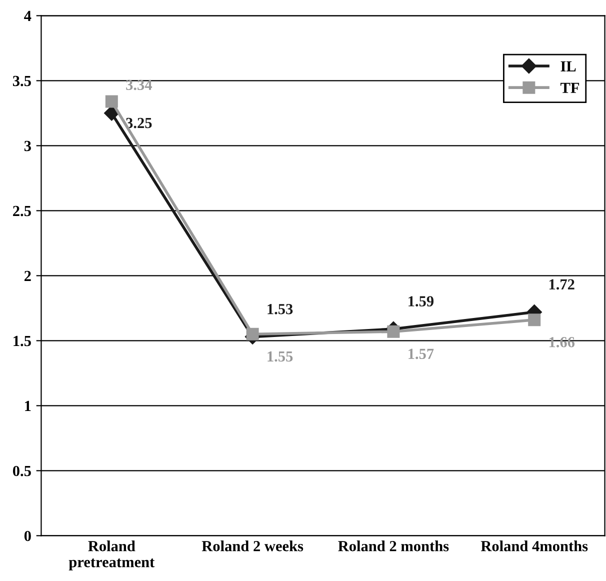  I want to click on y-tick-label: 3.5, so click(21, 81).